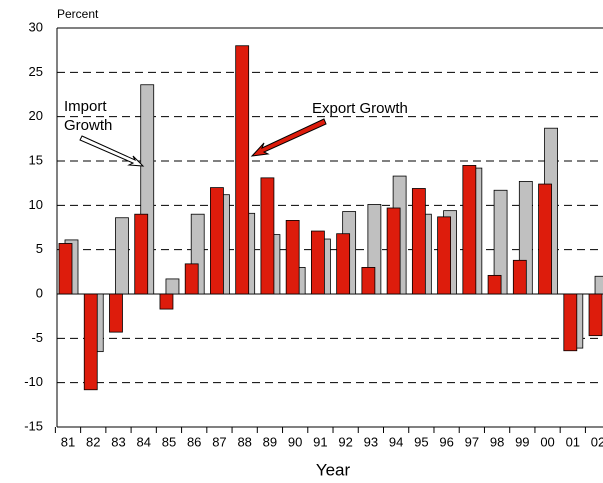 Image resolution: width=603 pixels, height=483 pixels. What do you see at coordinates (68, 441) in the screenshot?
I see `x-tick-label: 81` at bounding box center [68, 441].